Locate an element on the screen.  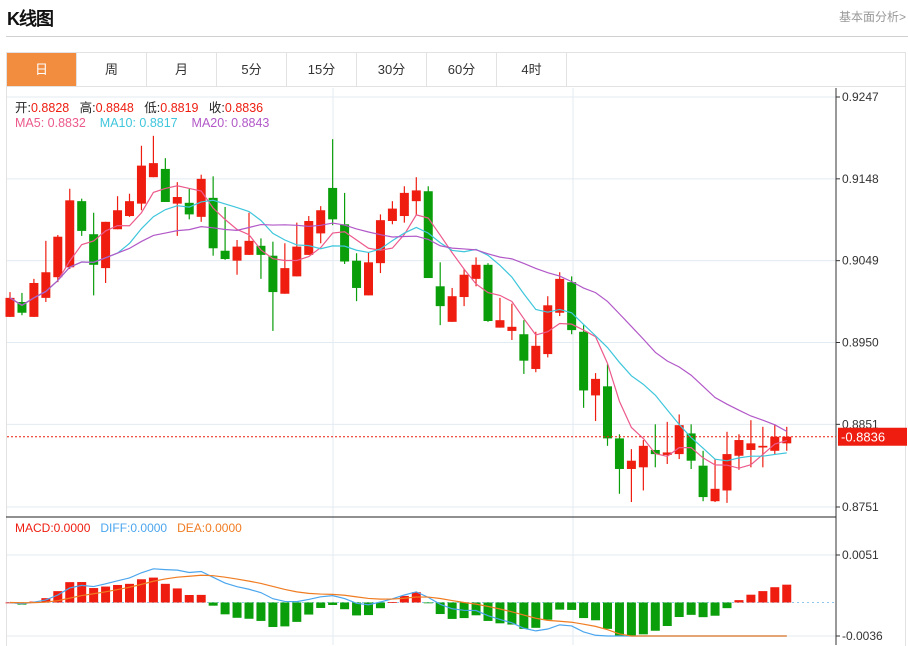
current-price-badge is located at coordinates (872, 436).